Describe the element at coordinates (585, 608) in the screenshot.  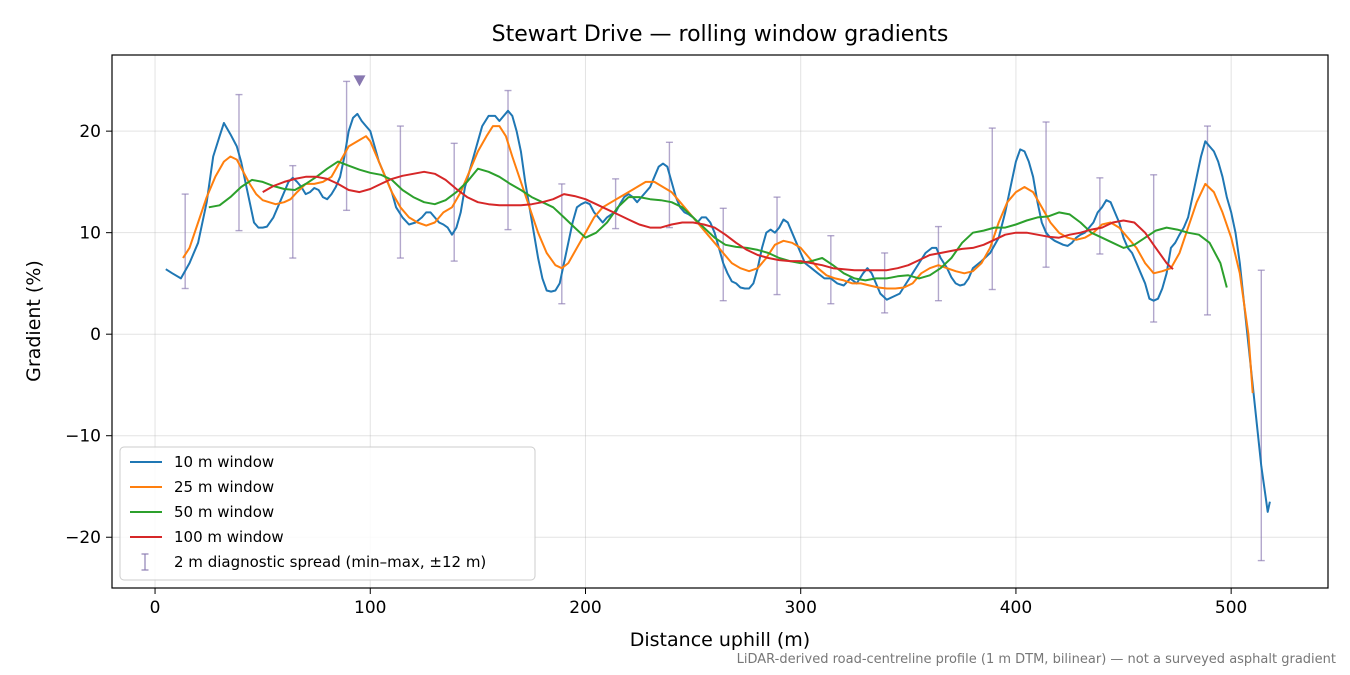
I see `x-tick-label: 200` at that location.